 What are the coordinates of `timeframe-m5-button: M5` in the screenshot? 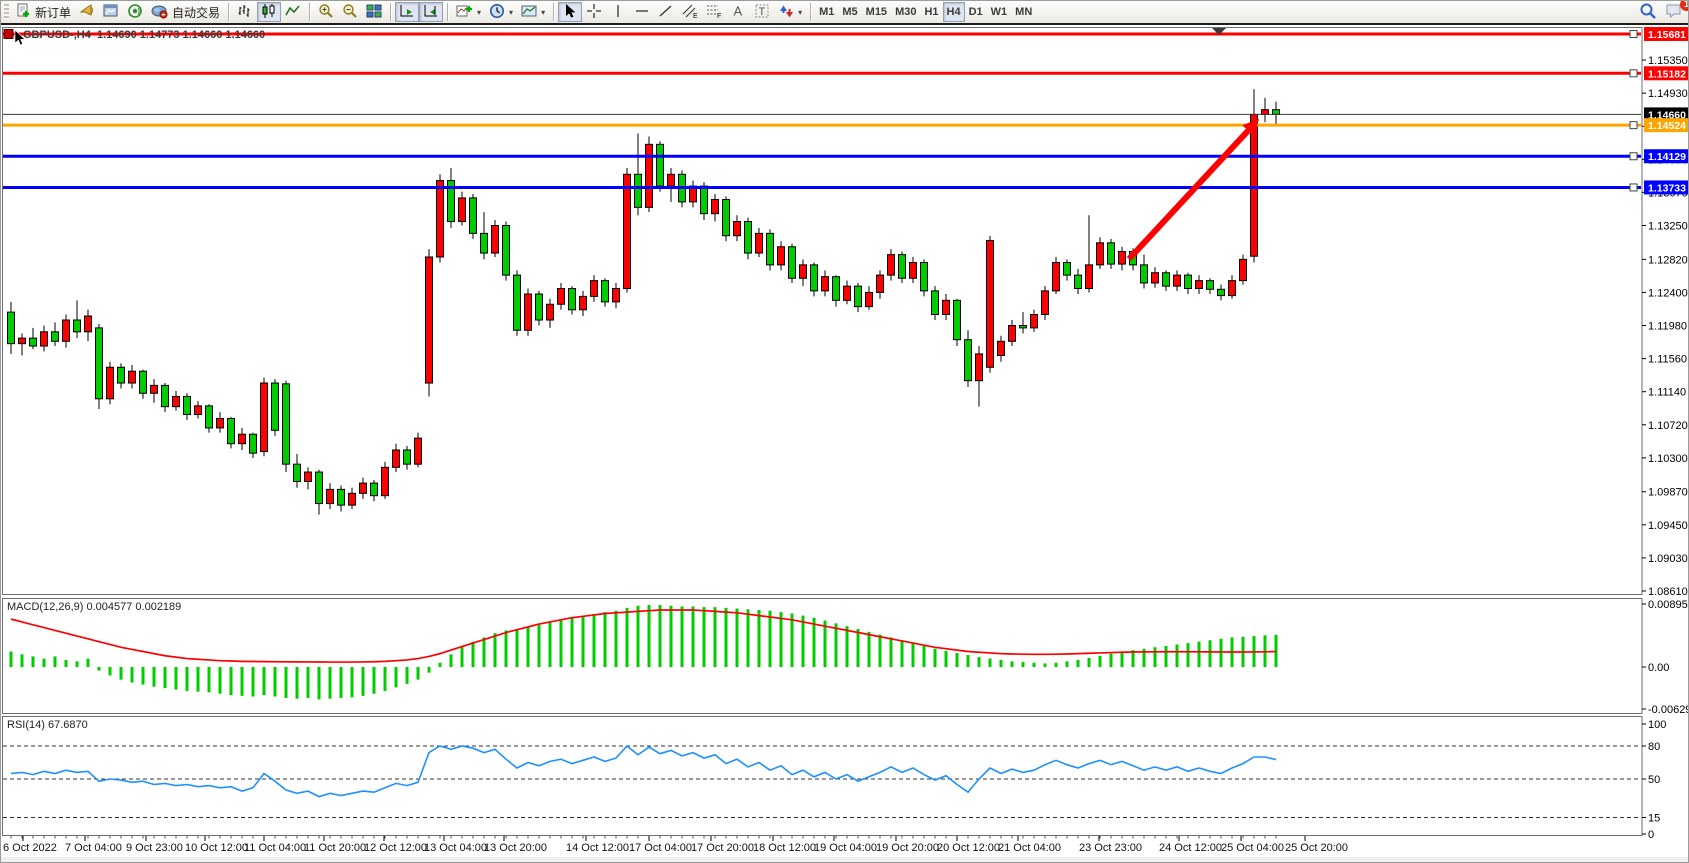 It's located at (849, 12).